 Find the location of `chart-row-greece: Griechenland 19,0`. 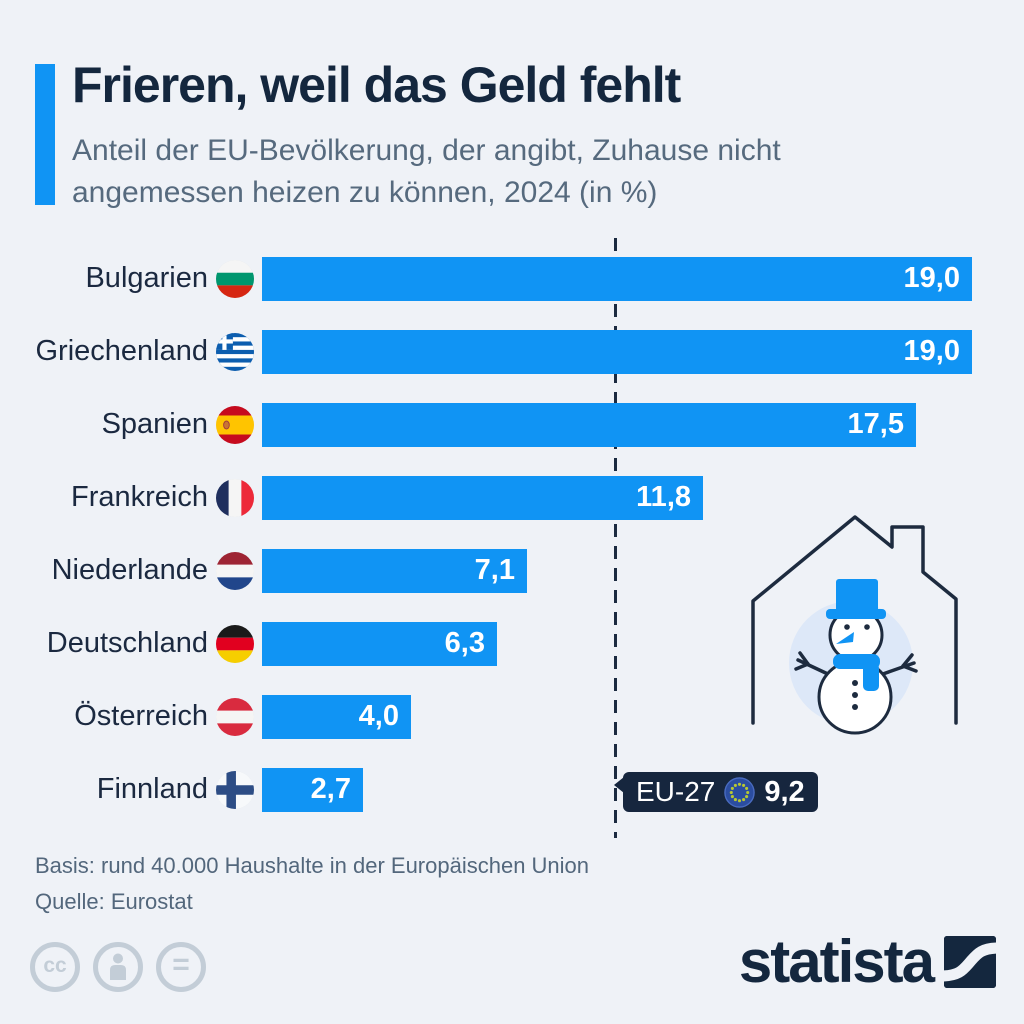

chart-row-greece: Griechenland 19,0 is located at coordinates (512, 351).